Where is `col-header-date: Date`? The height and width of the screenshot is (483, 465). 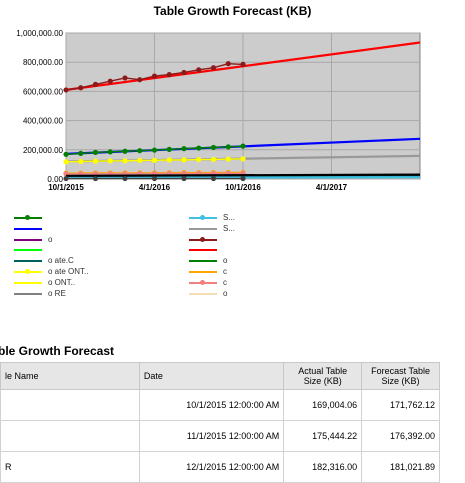
col-header-date: Date is located at coordinates (211, 376).